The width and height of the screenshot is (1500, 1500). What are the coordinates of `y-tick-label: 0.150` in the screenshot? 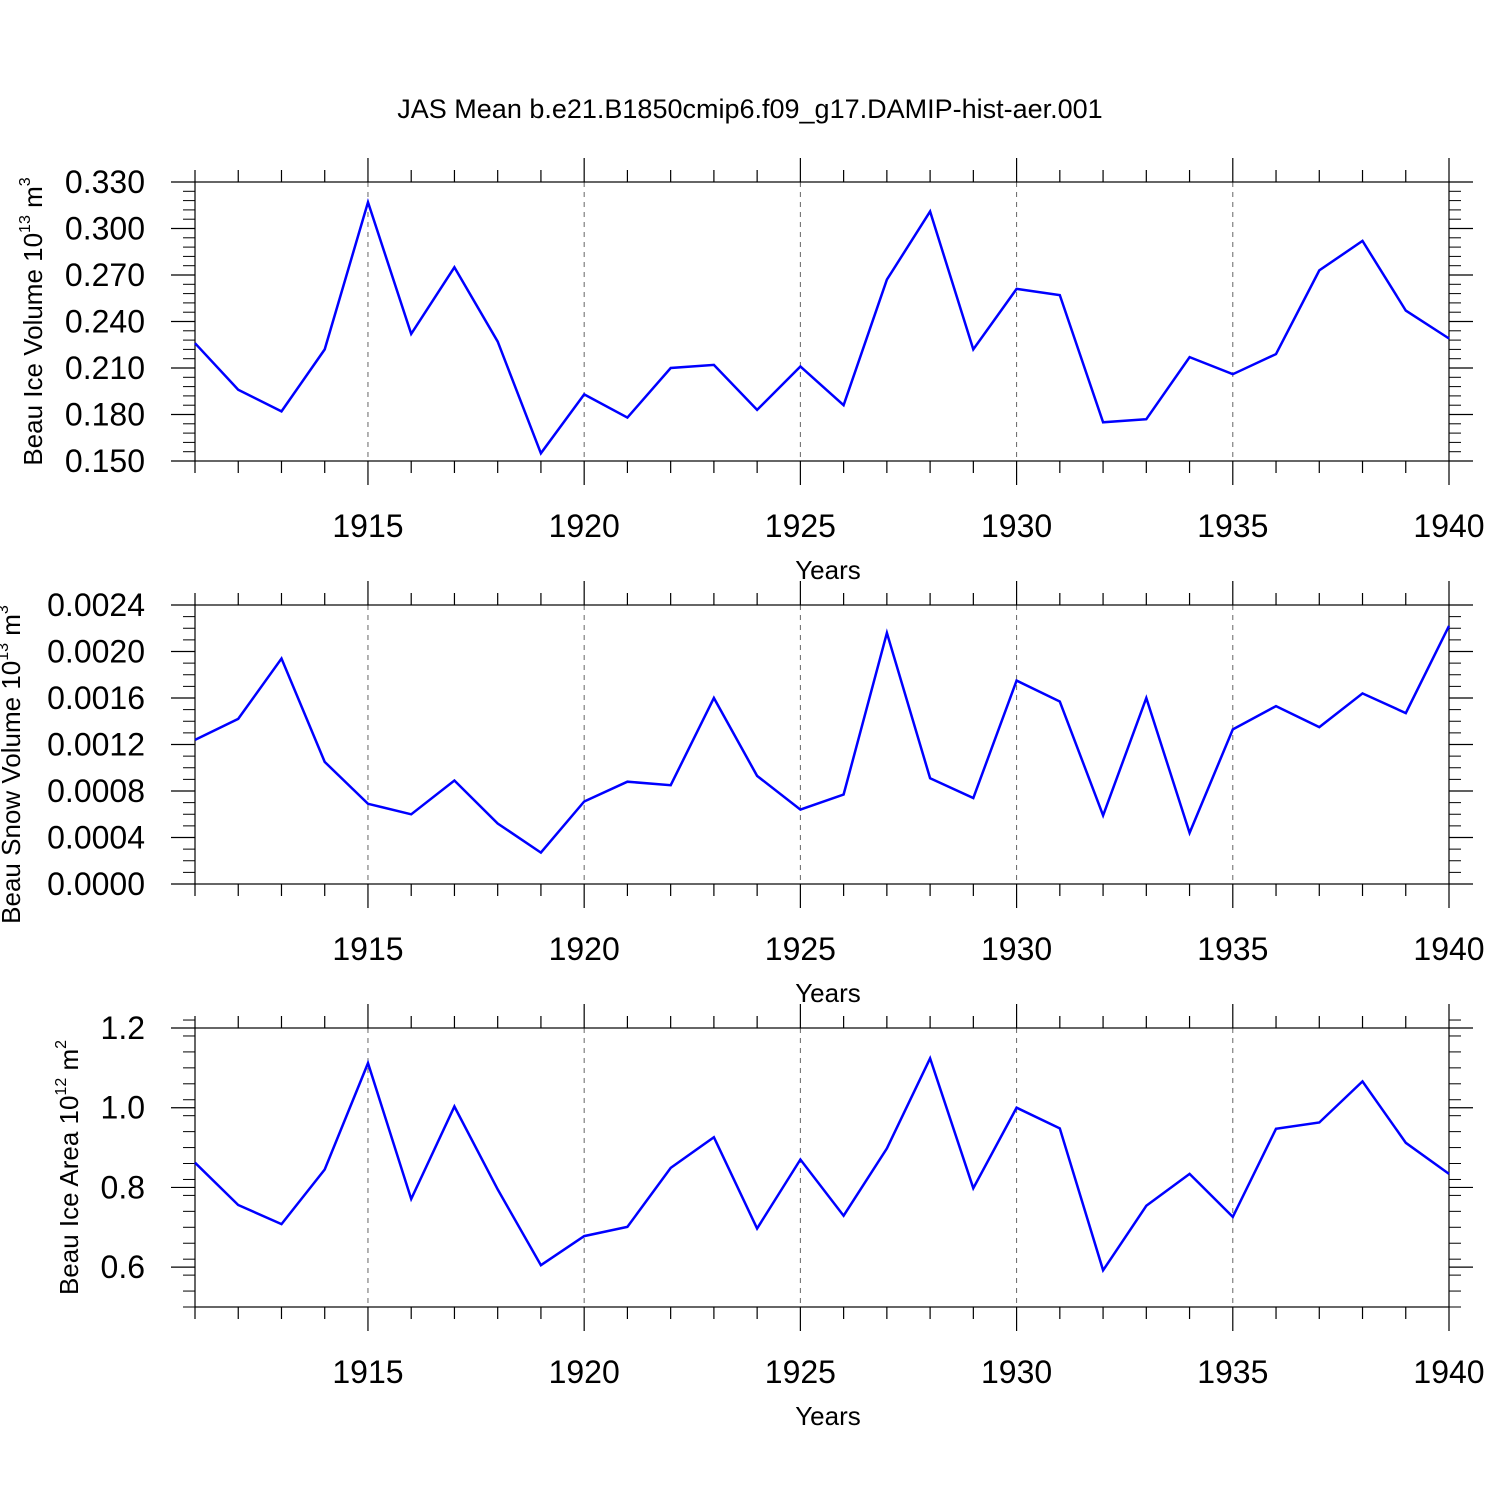 It's located at (105, 461).